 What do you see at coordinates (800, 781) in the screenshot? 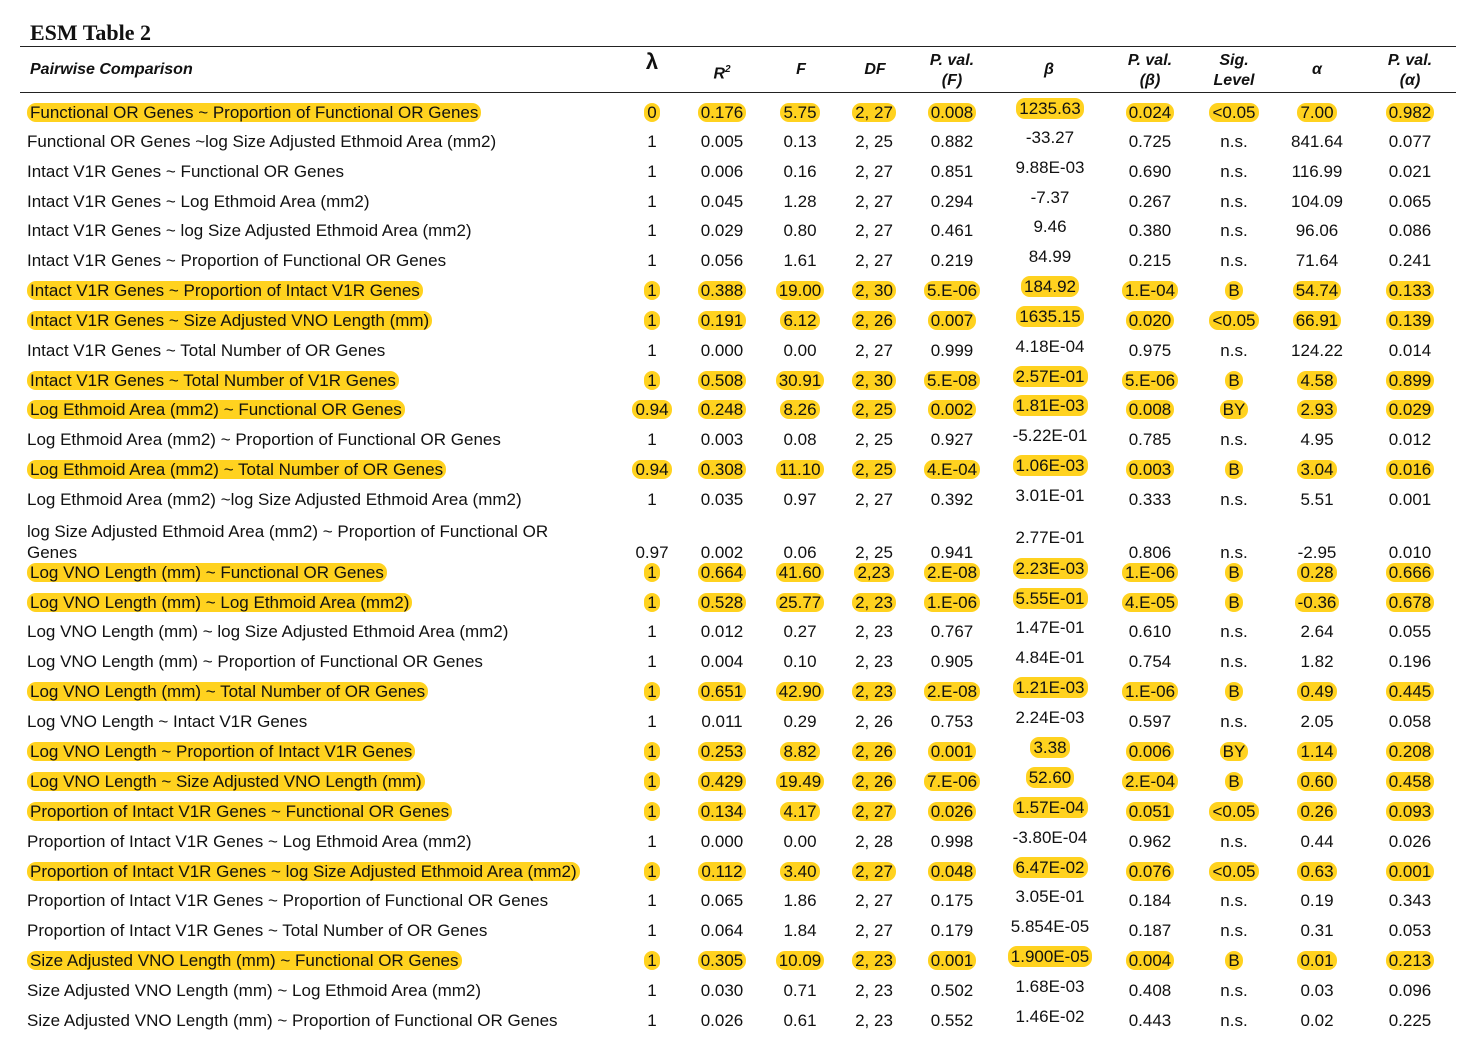
I see `value-f: 19.49` at bounding box center [800, 781].